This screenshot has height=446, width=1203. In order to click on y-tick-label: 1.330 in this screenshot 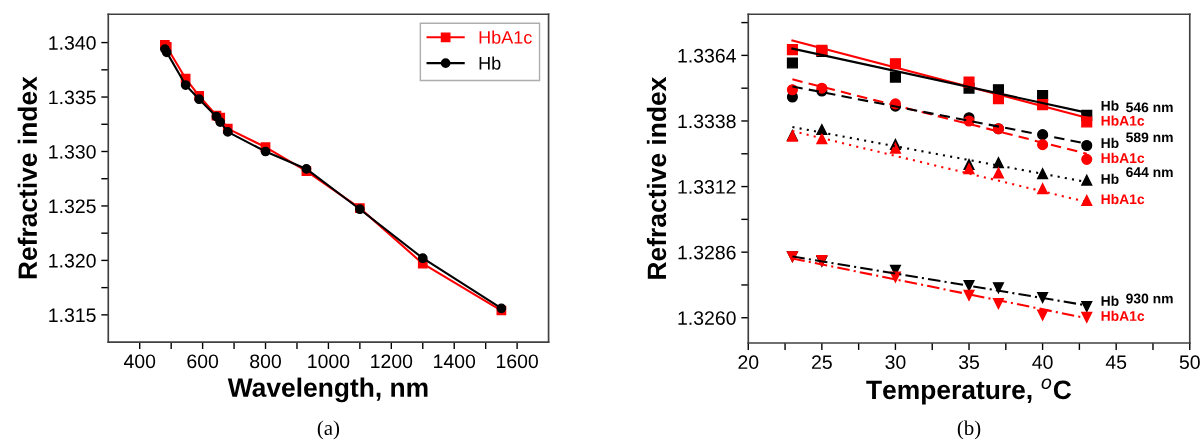, I will do `click(72, 151)`.